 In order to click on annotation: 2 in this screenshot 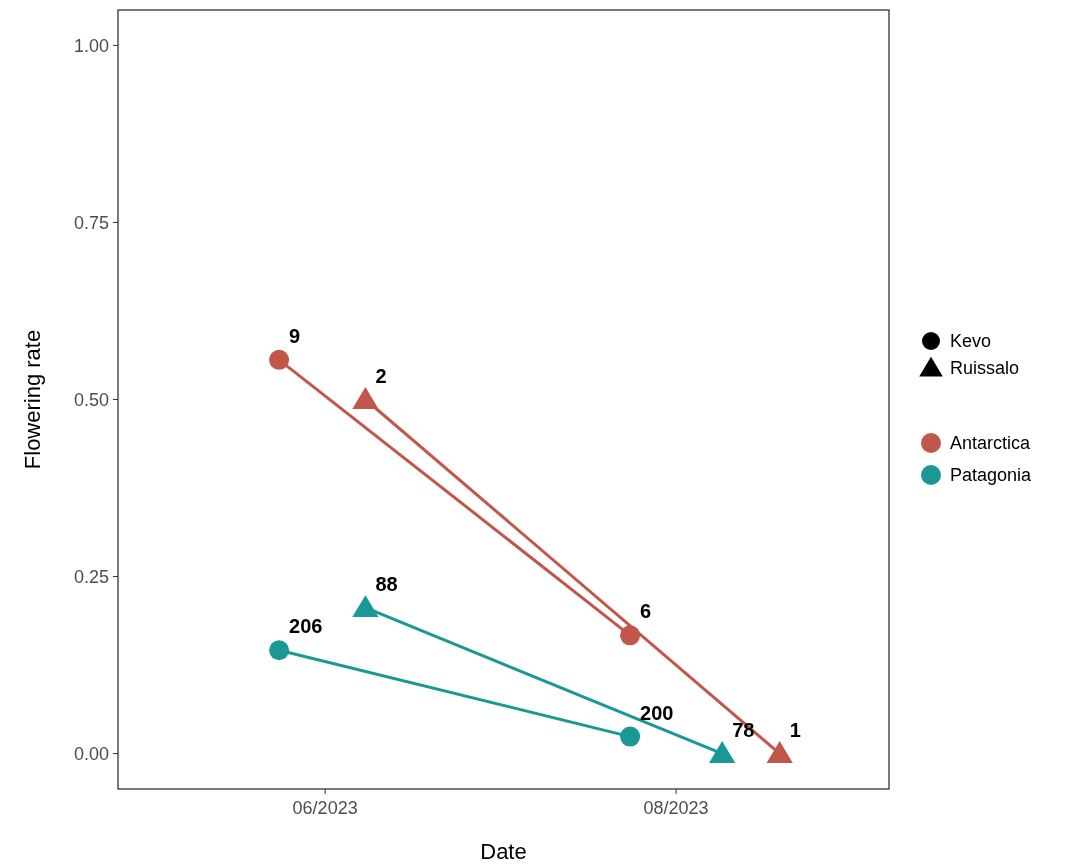, I will do `click(381, 375)`.